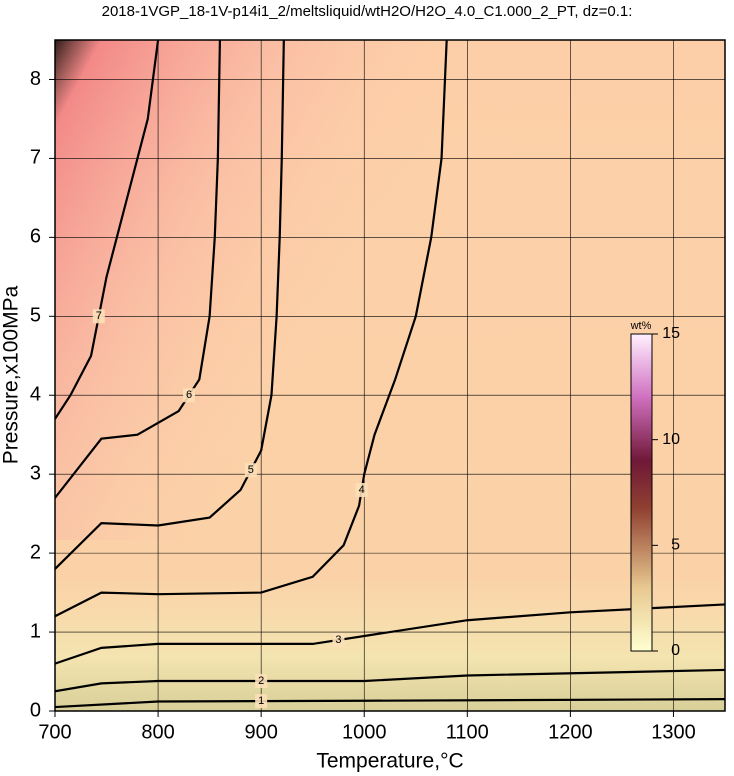 The width and height of the screenshot is (734, 776). What do you see at coordinates (35, 473) in the screenshot?
I see `y-tick-label: 3` at bounding box center [35, 473].